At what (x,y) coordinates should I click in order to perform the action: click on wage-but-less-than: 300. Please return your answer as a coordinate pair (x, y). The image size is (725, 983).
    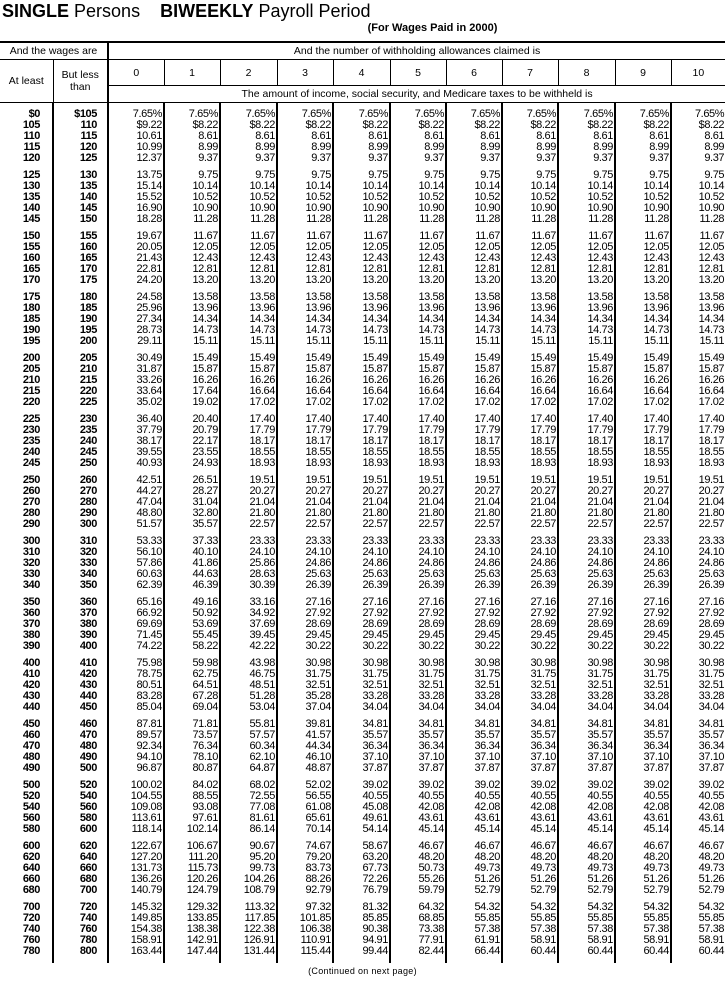
    Looking at the image, I should click on (80, 524).